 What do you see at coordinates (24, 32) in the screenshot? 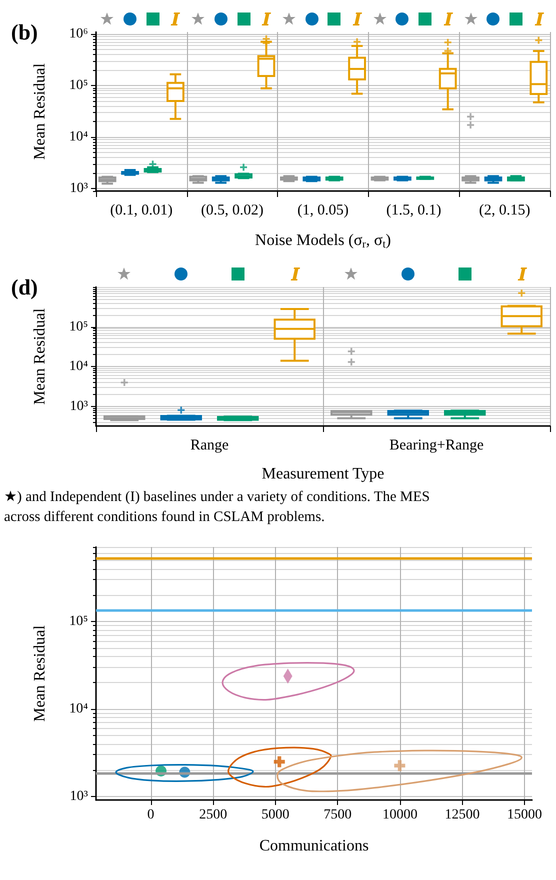
I see `chart-title: (b)` at bounding box center [24, 32].